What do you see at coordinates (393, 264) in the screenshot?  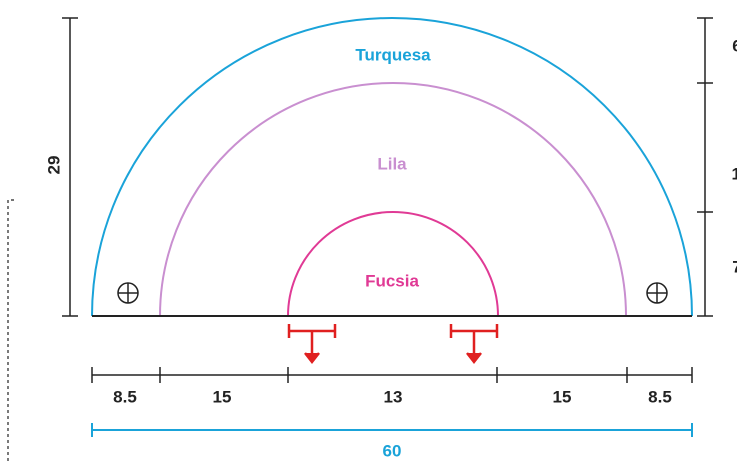 I see `arc-fucsia` at bounding box center [393, 264].